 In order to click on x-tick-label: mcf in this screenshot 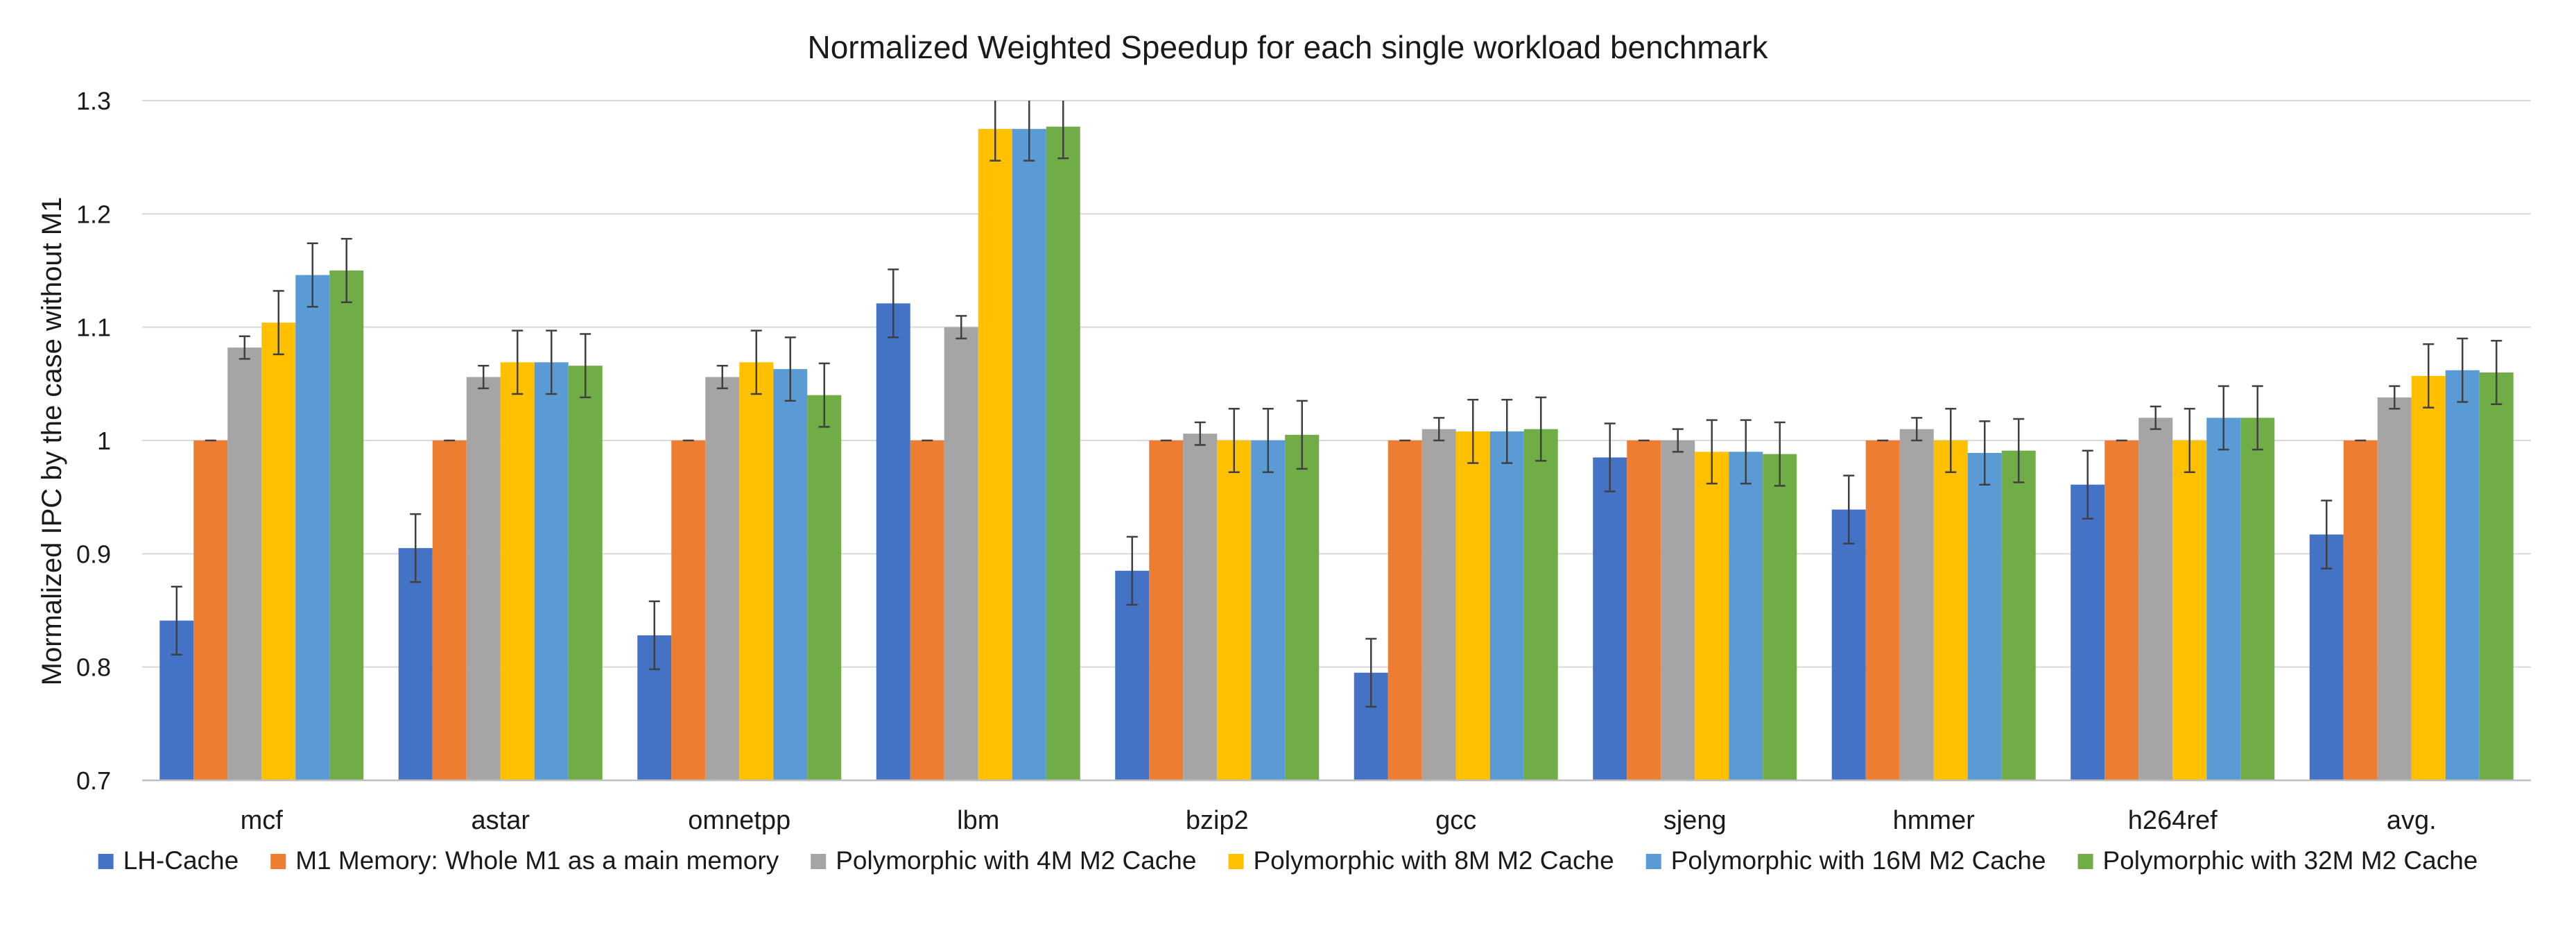, I will do `click(262, 820)`.